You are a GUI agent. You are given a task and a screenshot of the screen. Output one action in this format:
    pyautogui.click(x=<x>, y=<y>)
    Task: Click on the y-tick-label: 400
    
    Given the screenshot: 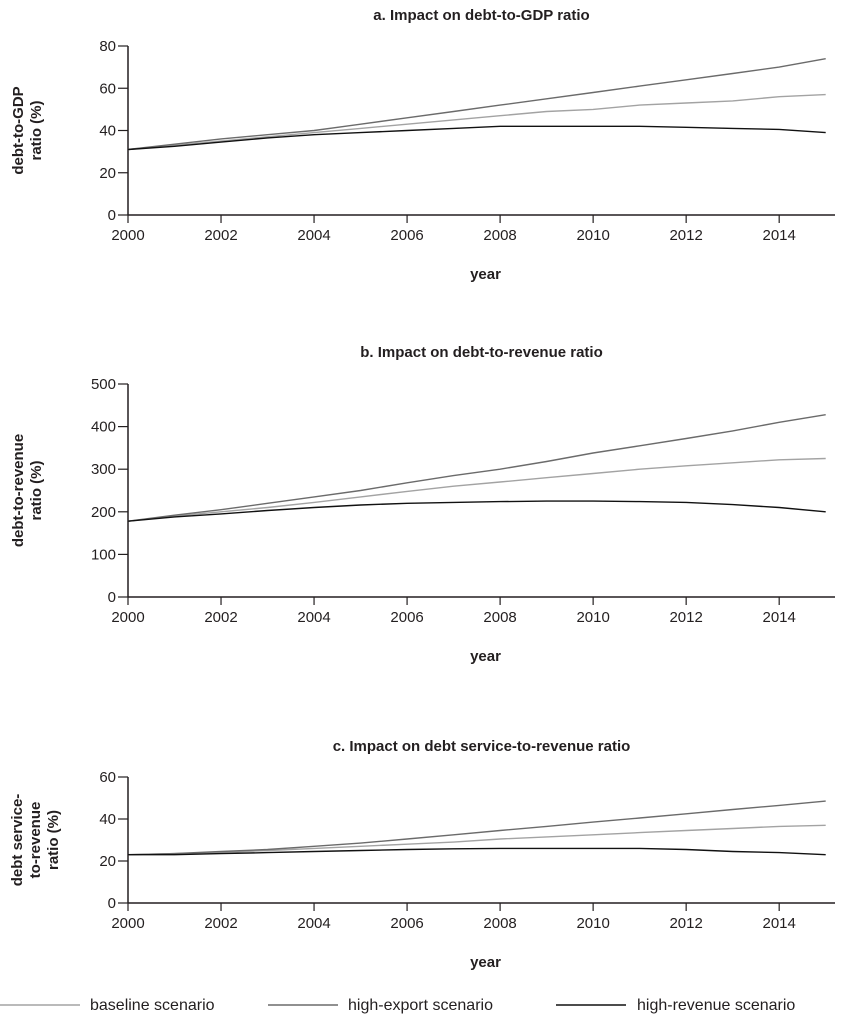 What is the action you would take?
    pyautogui.click(x=103, y=427)
    